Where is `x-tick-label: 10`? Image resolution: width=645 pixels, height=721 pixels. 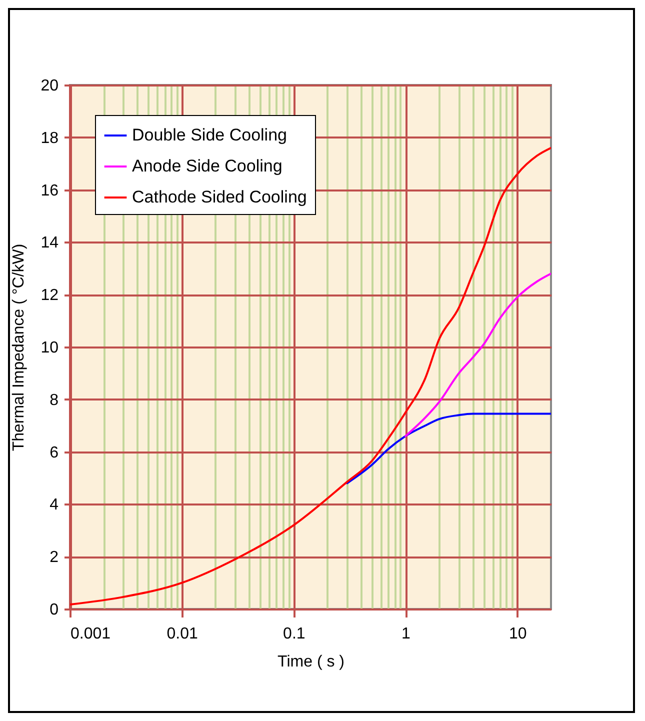
x-tick-label: 10 is located at coordinates (517, 634).